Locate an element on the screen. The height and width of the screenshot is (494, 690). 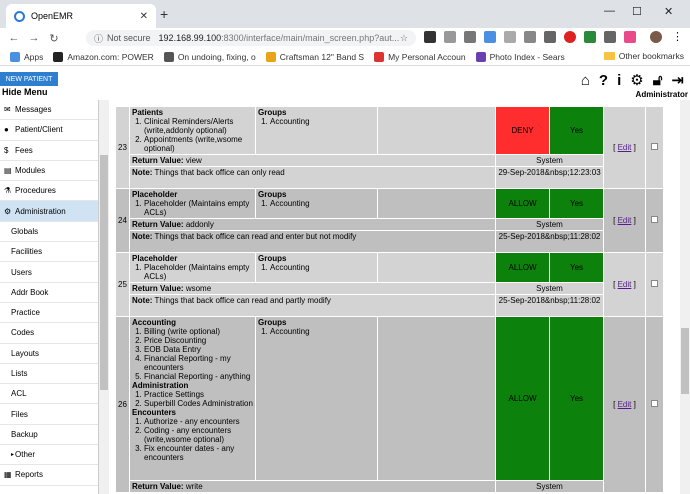
new-tab-icon: + is located at coordinates (164, 14).